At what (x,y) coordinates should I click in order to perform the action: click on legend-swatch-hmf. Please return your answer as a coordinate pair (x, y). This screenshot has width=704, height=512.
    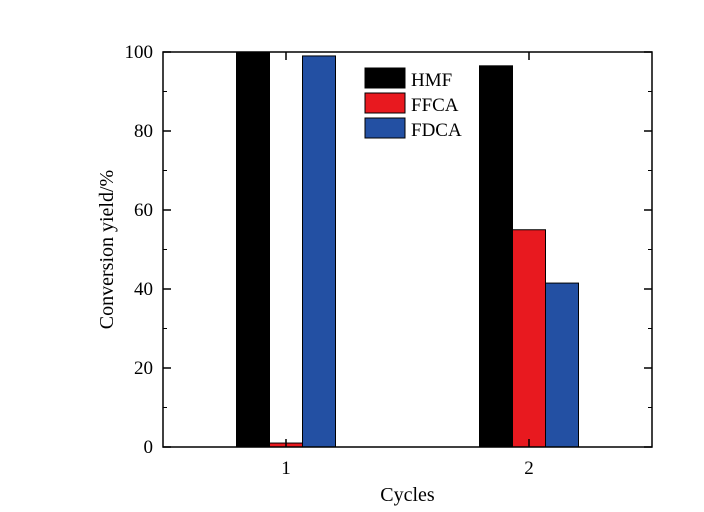
    Looking at the image, I should click on (385, 78).